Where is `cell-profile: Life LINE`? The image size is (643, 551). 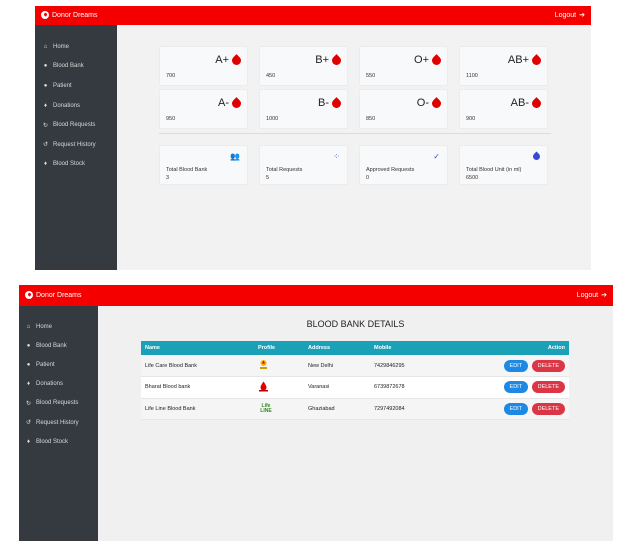 cell-profile: Life LINE is located at coordinates (279, 409).